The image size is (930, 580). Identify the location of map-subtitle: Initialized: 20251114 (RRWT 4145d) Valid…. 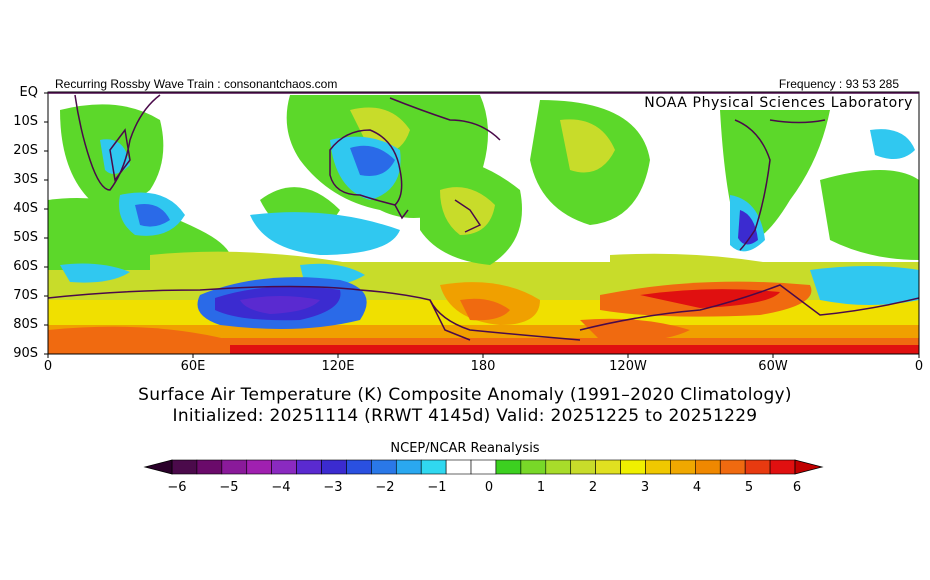
(465, 416).